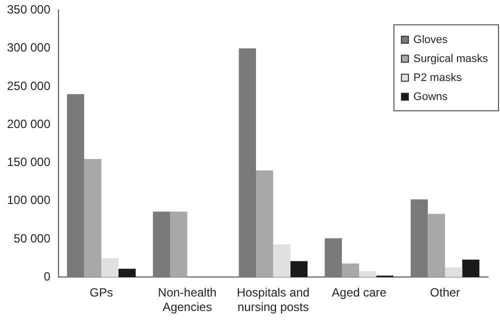 Image resolution: width=500 pixels, height=320 pixels. What do you see at coordinates (430, 97) in the screenshot?
I see `legend-label: Gowns` at bounding box center [430, 97].